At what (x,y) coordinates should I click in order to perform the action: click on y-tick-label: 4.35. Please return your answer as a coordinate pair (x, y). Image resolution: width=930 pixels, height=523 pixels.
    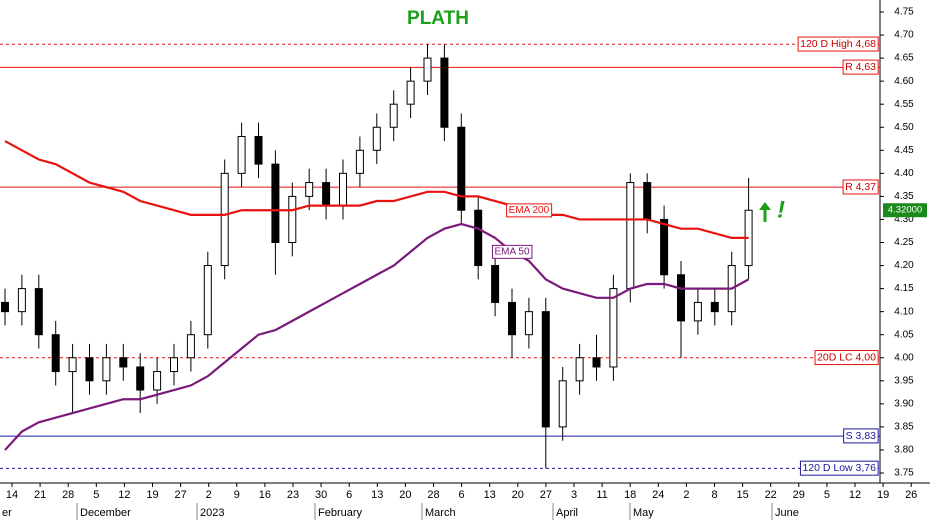
    Looking at the image, I should click on (904, 196).